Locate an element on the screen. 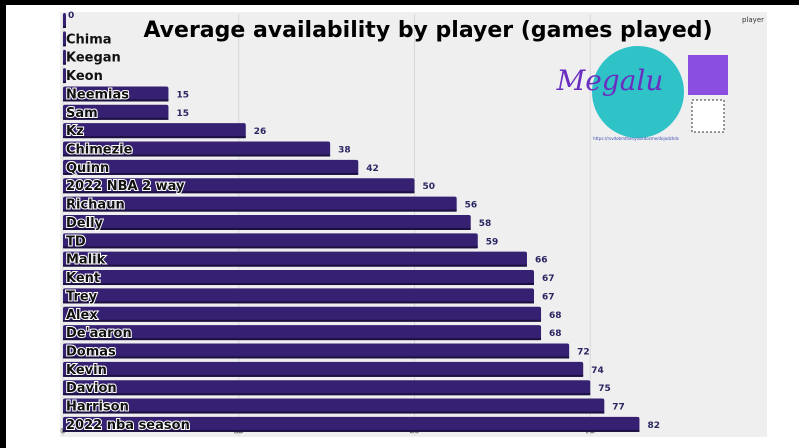 This screenshot has height=448, width=799. data-label: 74 is located at coordinates (597, 371).